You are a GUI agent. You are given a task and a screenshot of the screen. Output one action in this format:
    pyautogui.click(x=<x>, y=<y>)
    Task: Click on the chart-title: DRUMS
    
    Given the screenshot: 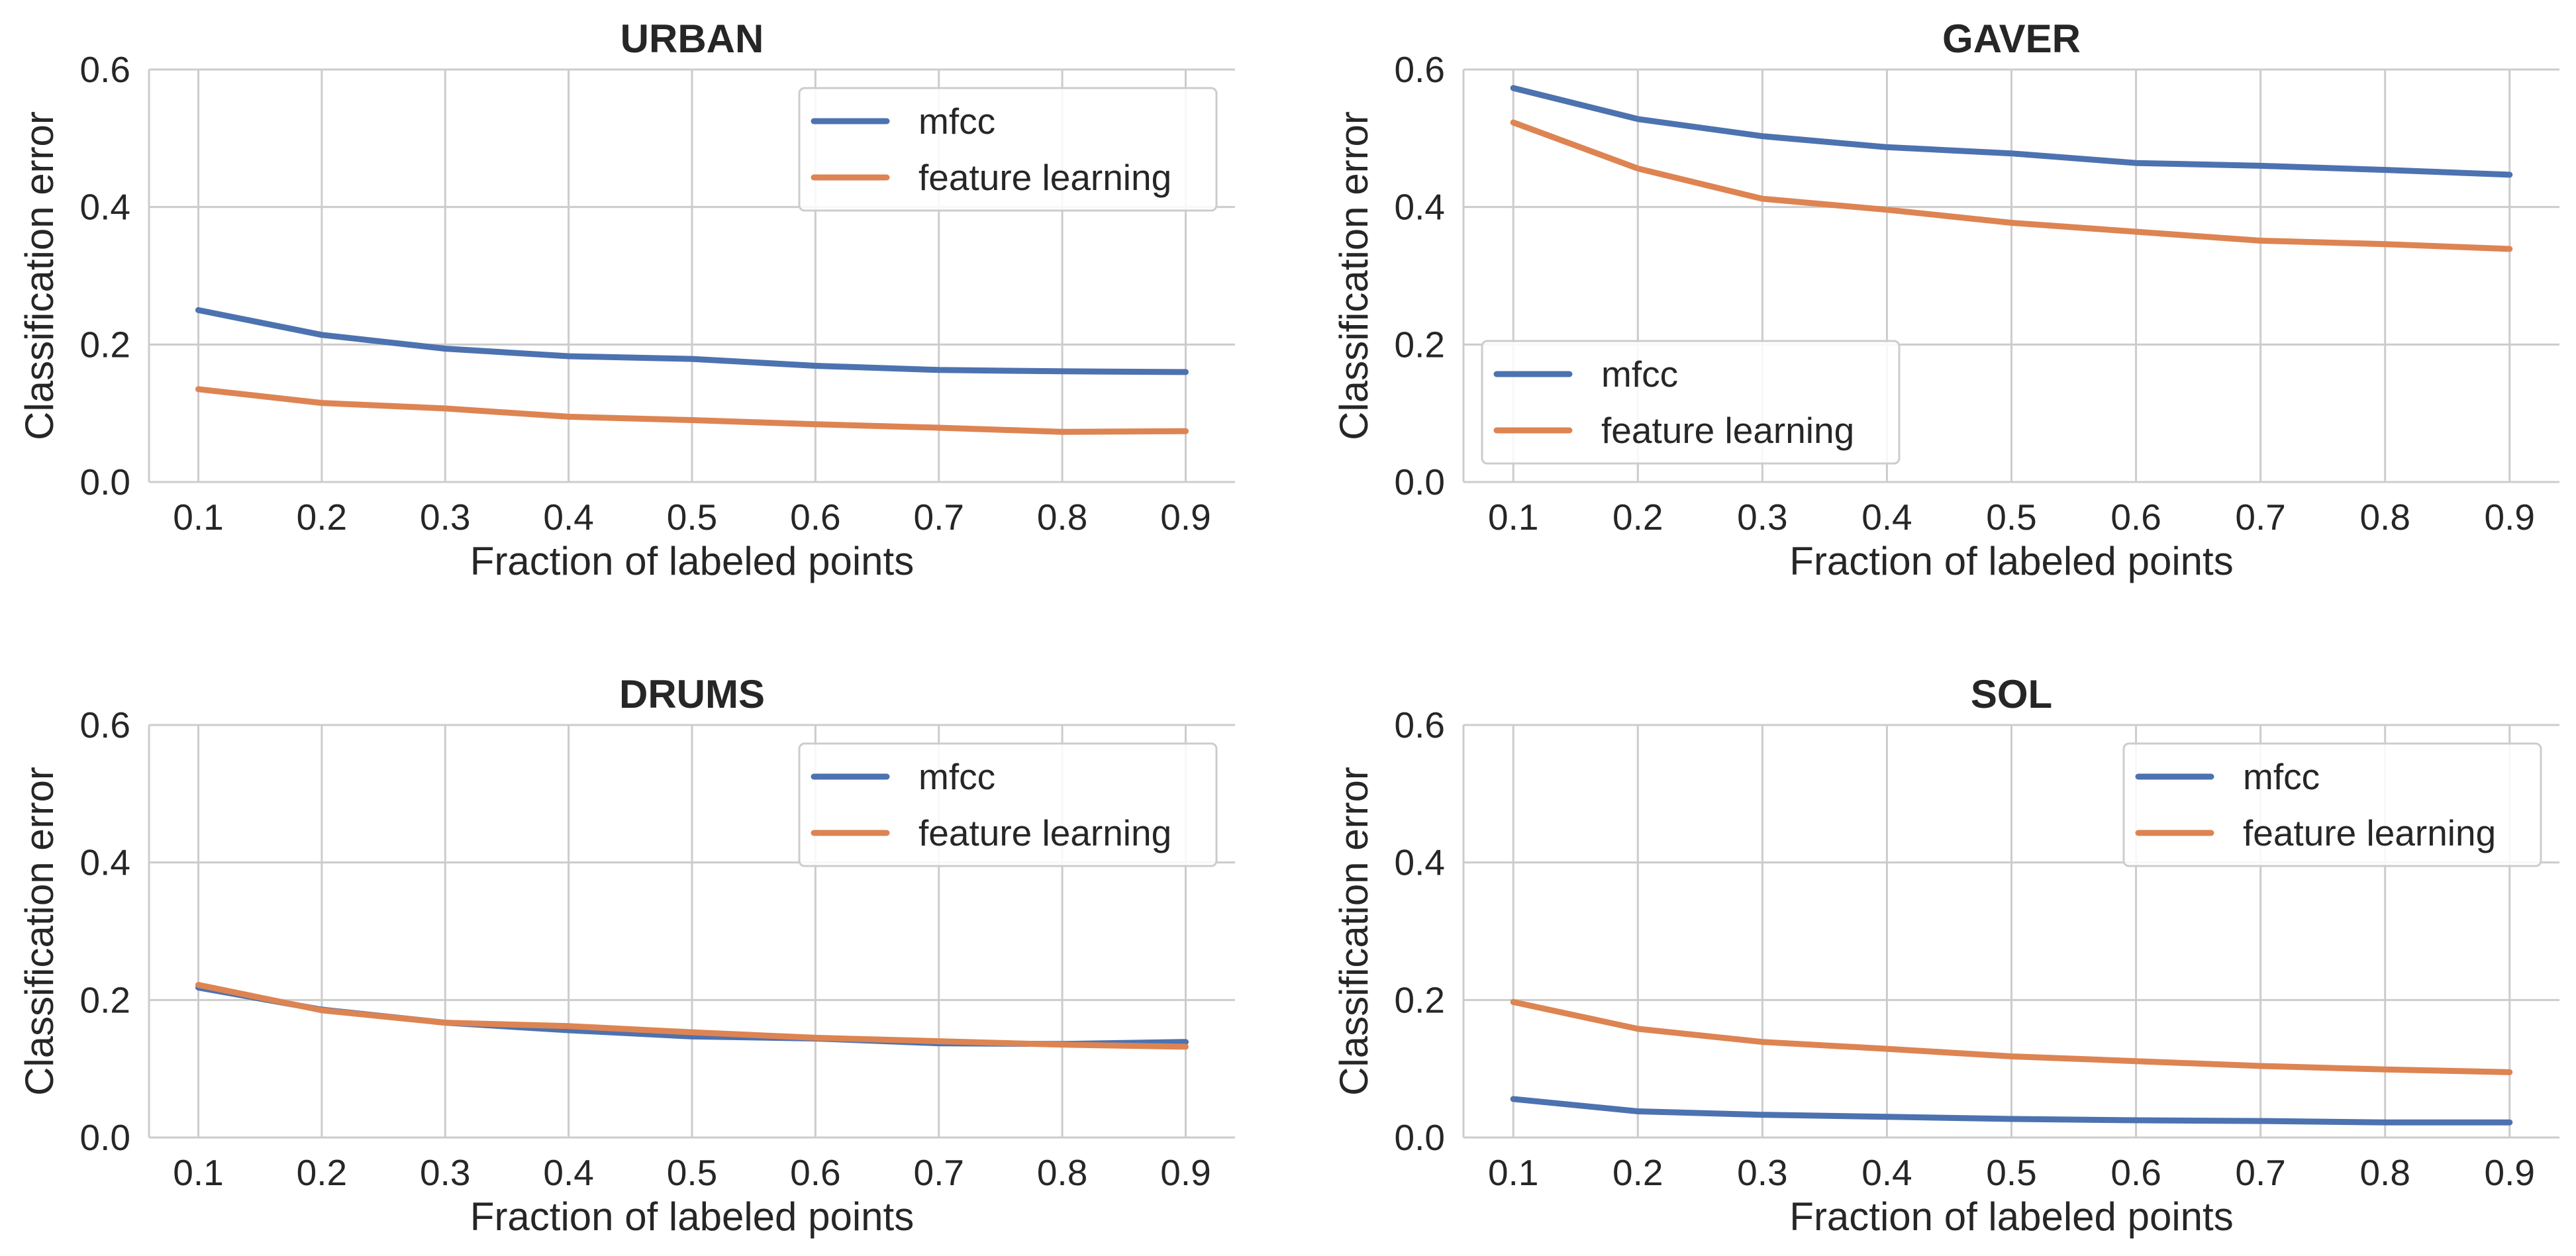 What is the action you would take?
    pyautogui.click(x=692, y=694)
    